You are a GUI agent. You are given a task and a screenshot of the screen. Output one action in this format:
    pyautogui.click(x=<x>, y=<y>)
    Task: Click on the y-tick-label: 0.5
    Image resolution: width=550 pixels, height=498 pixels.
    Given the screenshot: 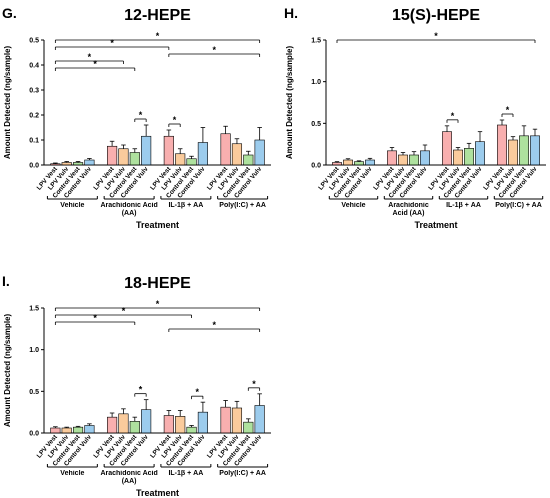 What is the action you would take?
    pyautogui.click(x=34, y=41)
    